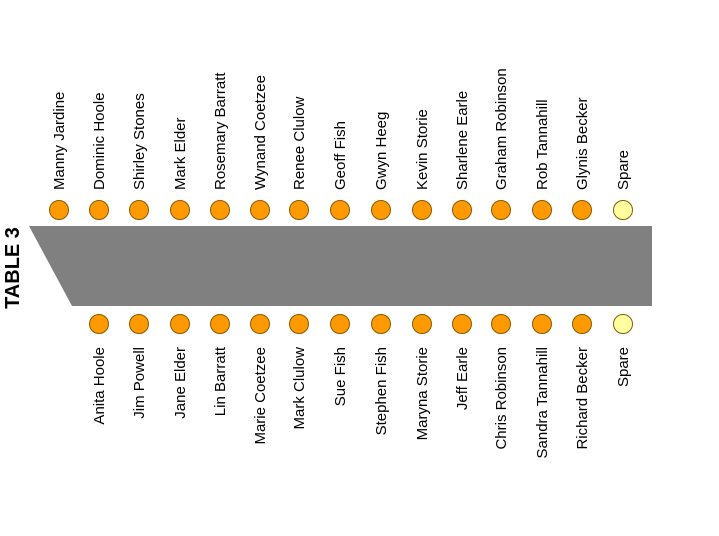 Image resolution: width=719 pixels, height=536 pixels. Describe the element at coordinates (422, 149) in the screenshot. I see `name-label-top-10: Kevin Storie` at that location.